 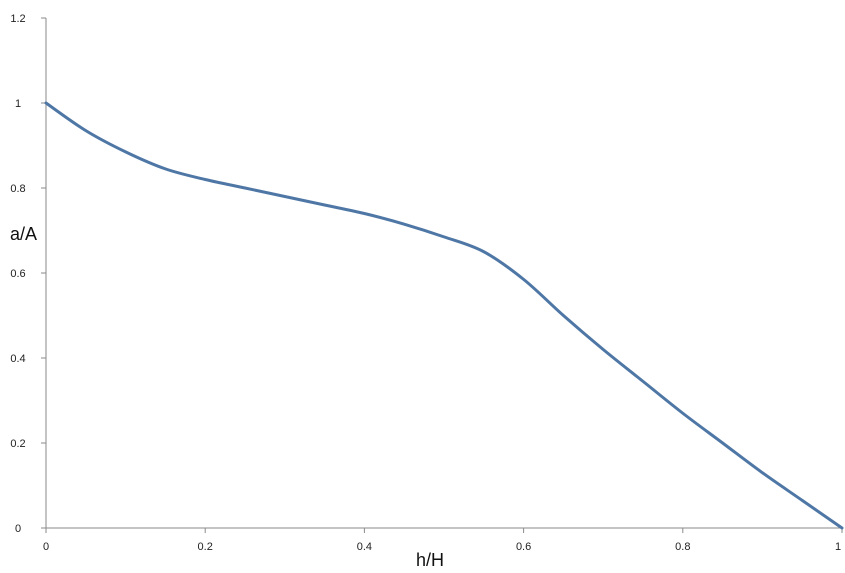 I want to click on x-tick-group: 0 0.2 0.4 0.6 0.8 1, so click(x=443, y=540).